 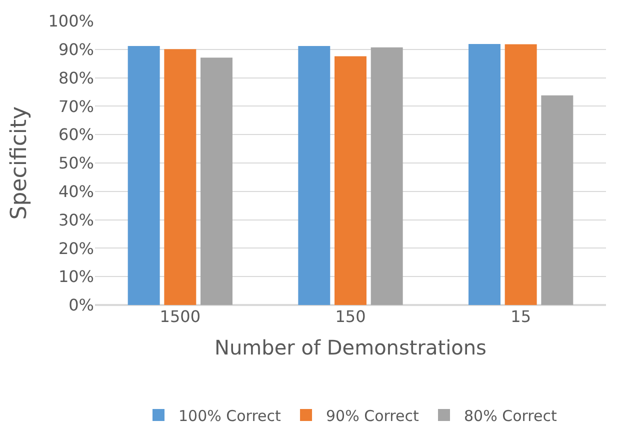 What do you see at coordinates (76, 78) in the screenshot?
I see `y-tick-label: 80%` at bounding box center [76, 78].